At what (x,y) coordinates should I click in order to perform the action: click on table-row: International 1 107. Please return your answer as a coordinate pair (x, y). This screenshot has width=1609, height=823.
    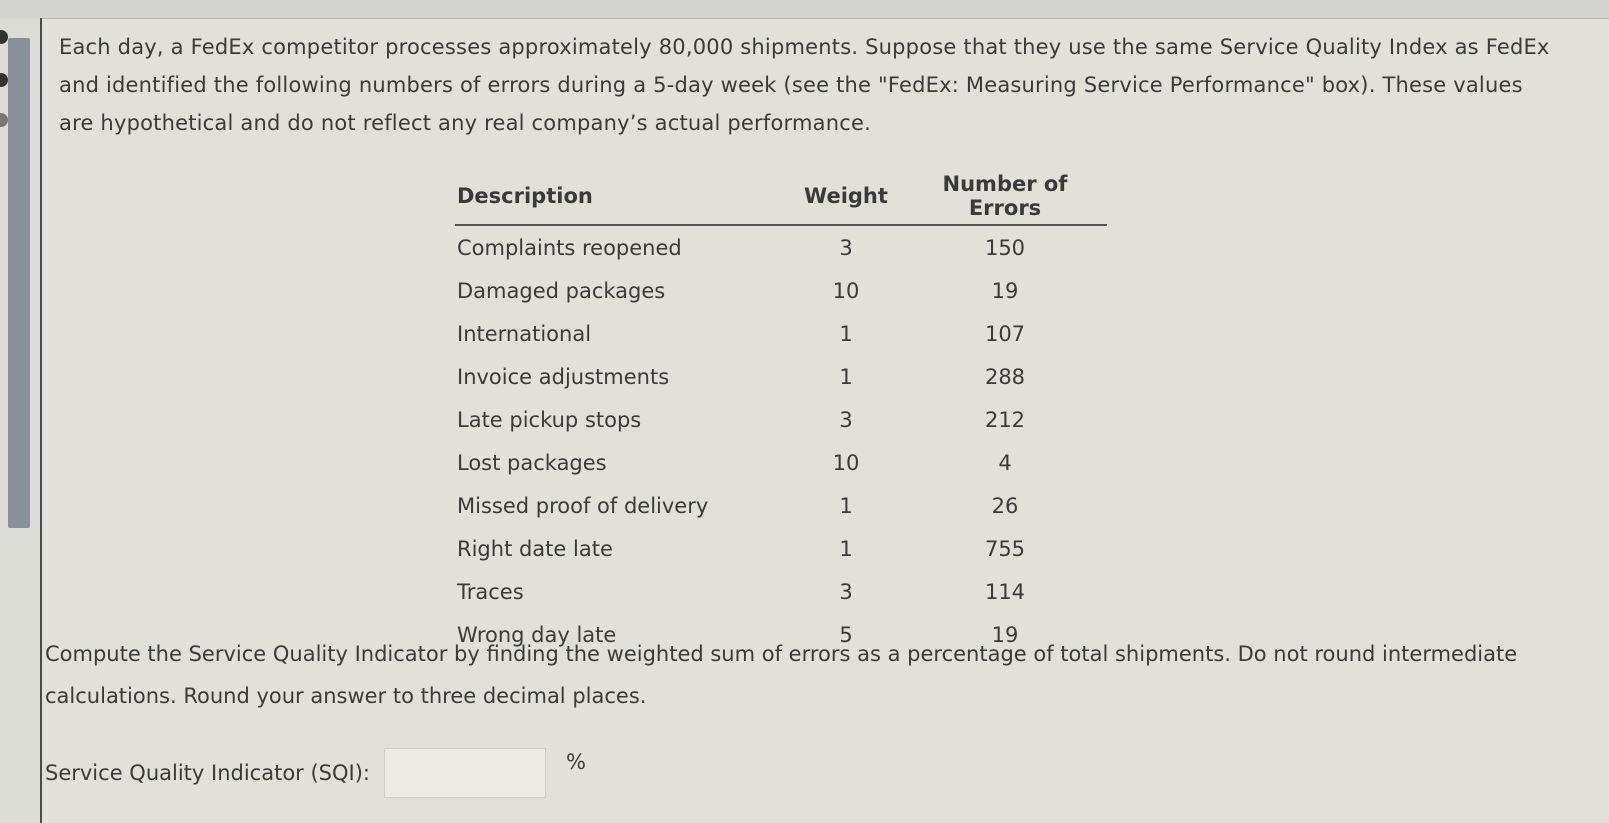
    Looking at the image, I should click on (781, 333).